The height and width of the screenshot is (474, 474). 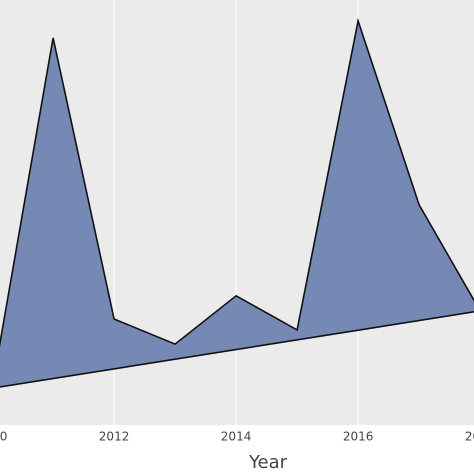 What do you see at coordinates (469, 437) in the screenshot?
I see `x-tick-label: 2018` at bounding box center [469, 437].